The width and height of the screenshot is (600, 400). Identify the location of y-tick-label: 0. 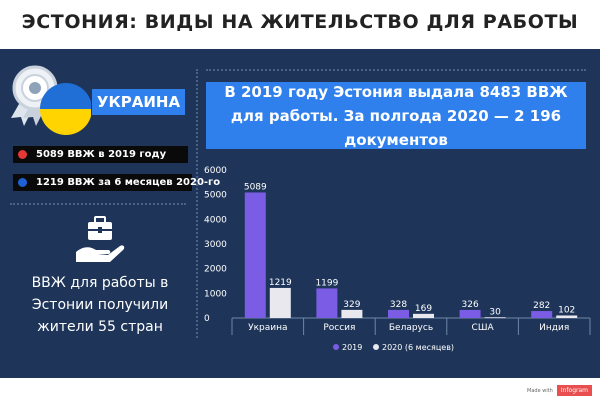
(207, 319).